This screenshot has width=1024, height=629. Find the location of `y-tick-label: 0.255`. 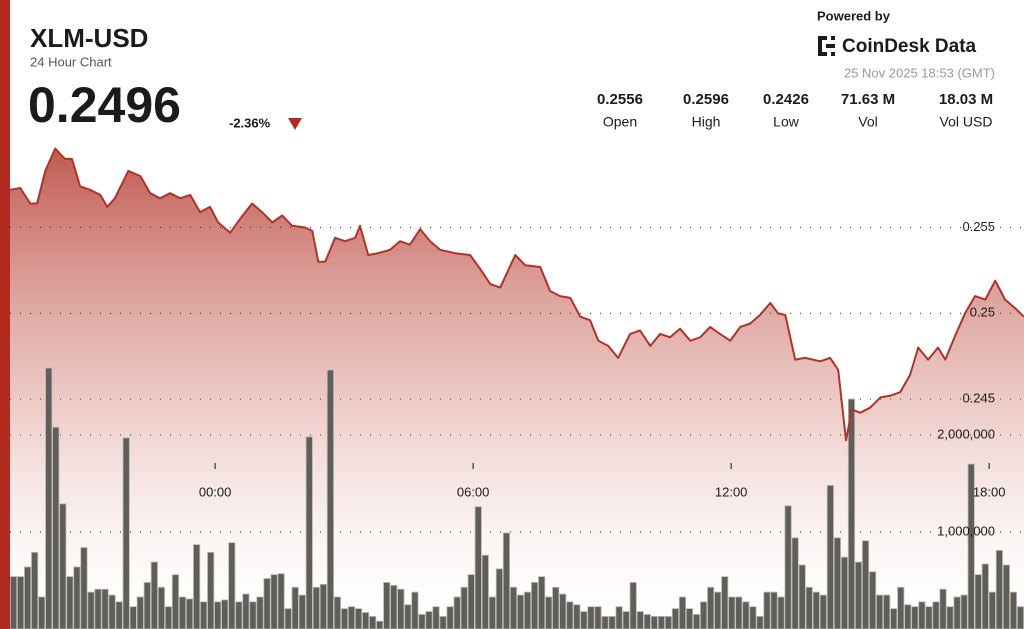

y-tick-label: 0.255 is located at coordinates (978, 226).